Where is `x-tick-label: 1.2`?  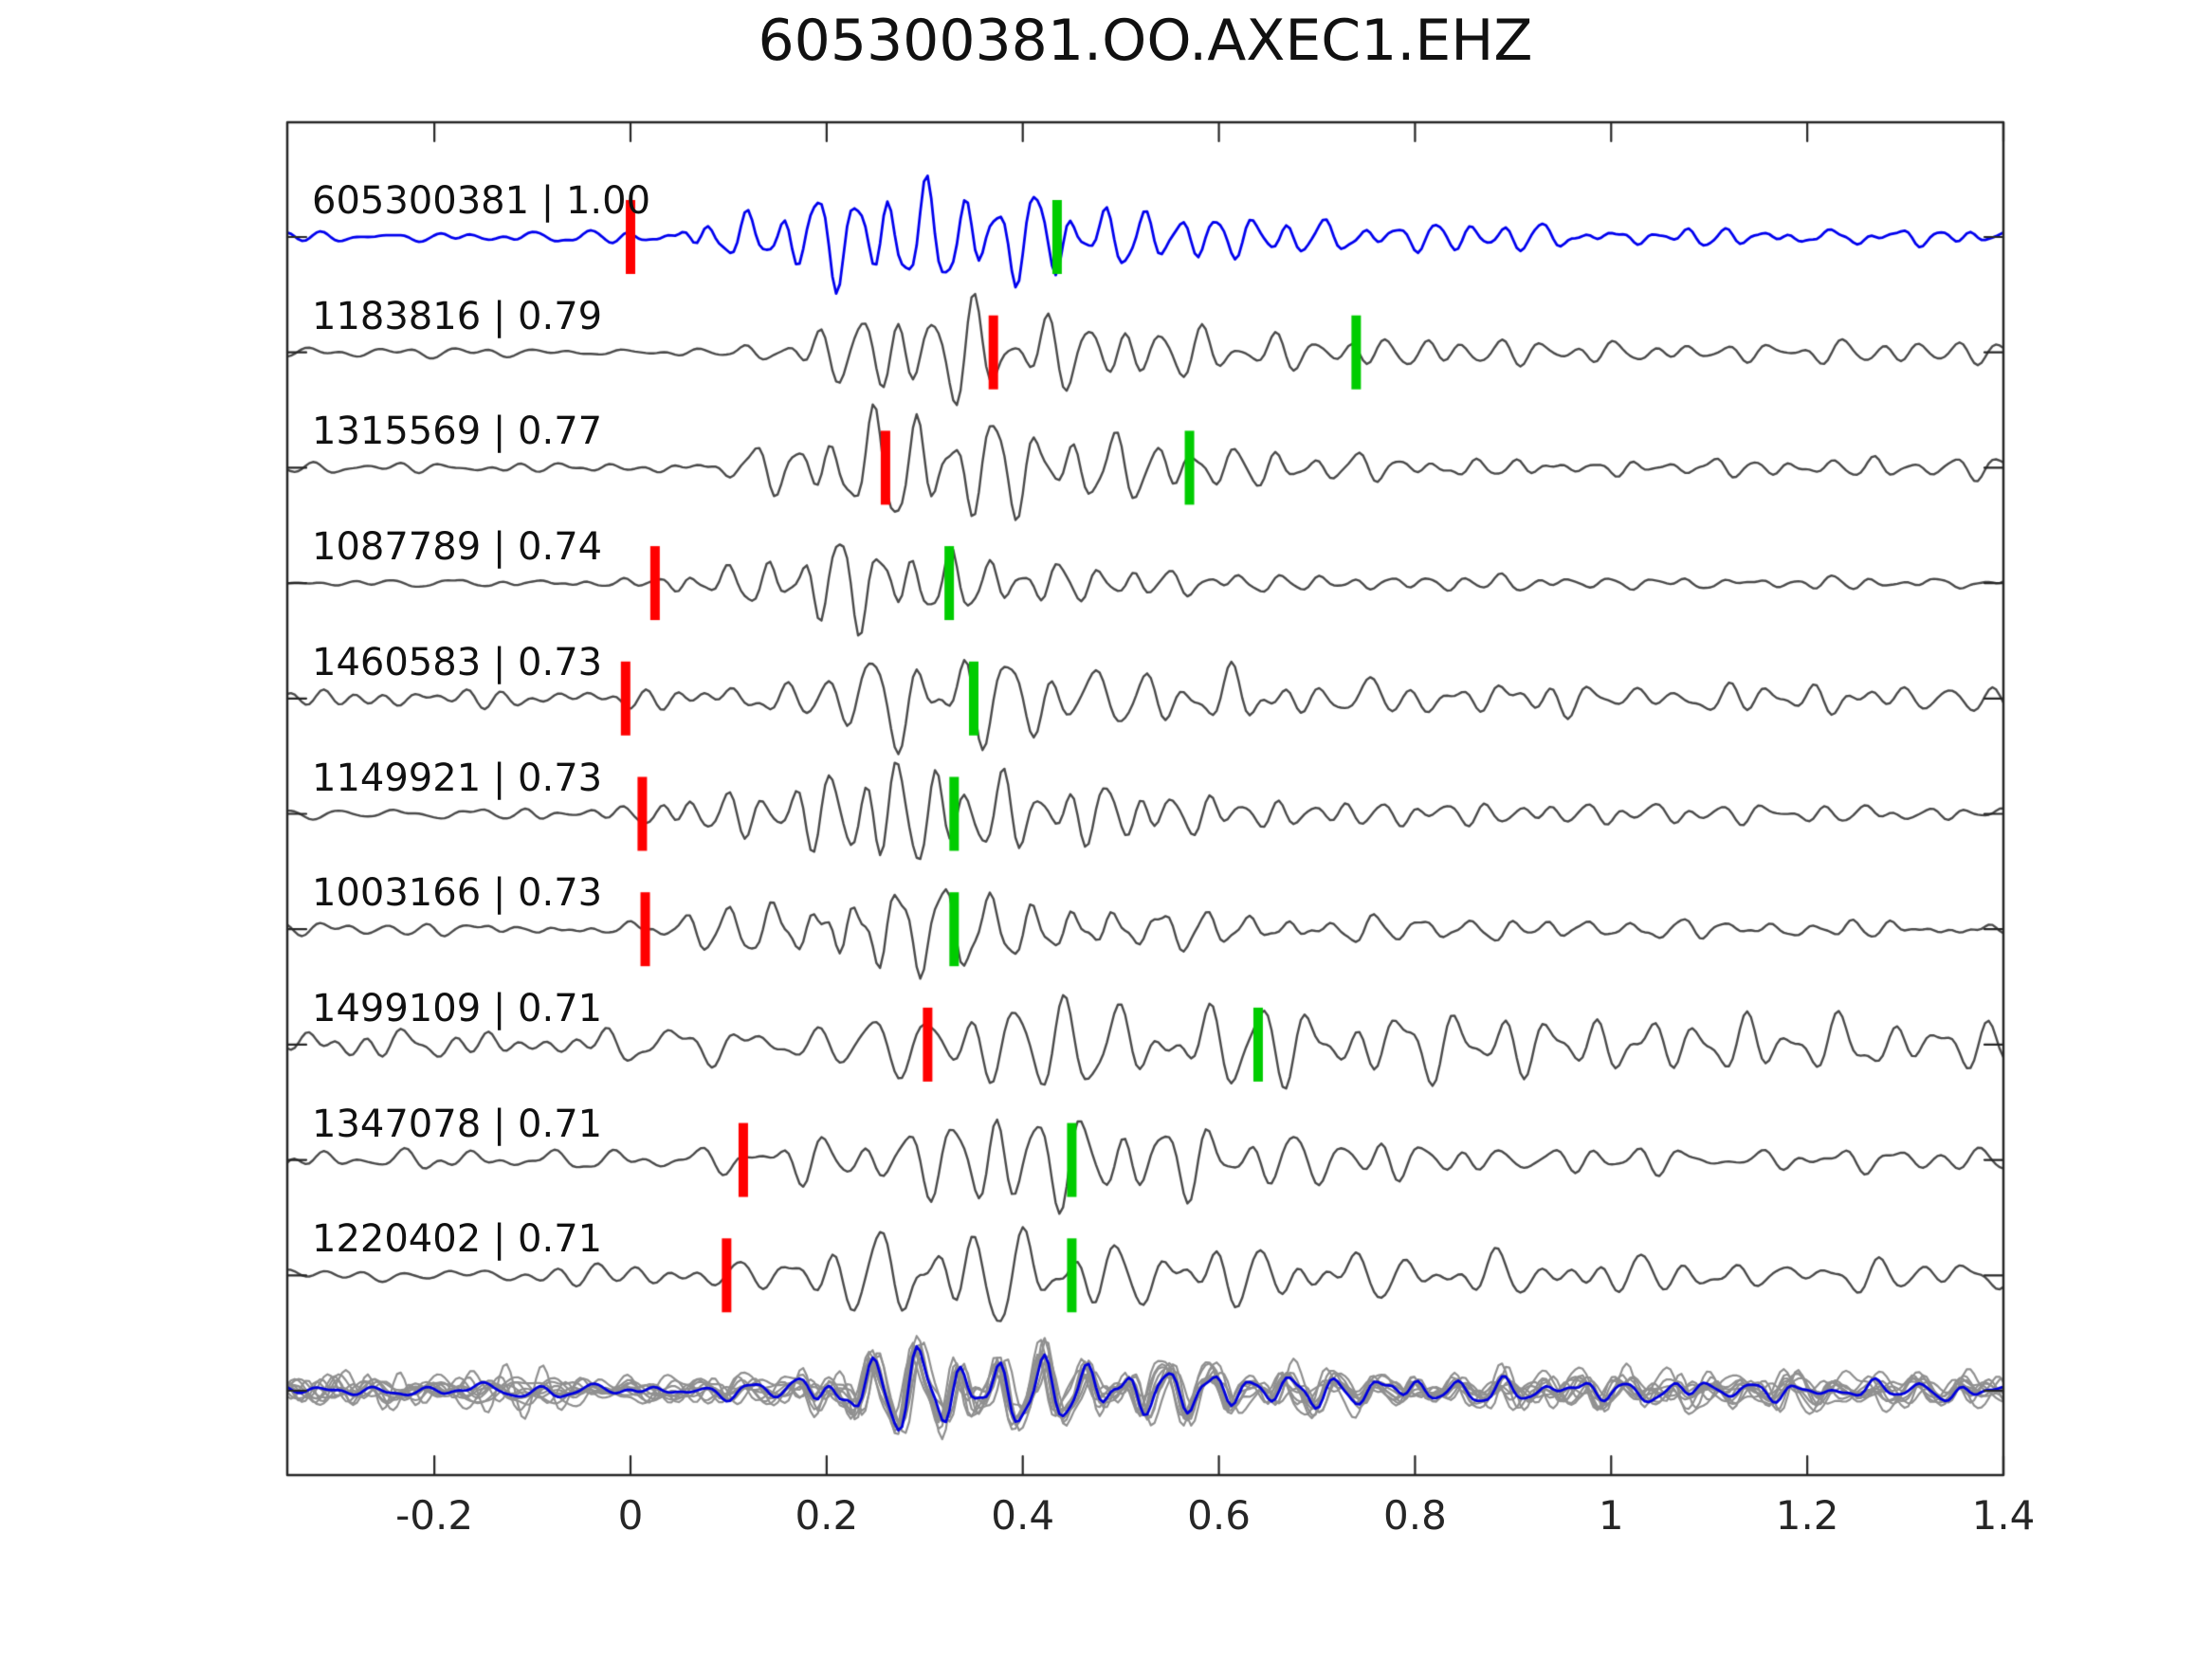 x-tick-label: 1.2 is located at coordinates (1807, 1515).